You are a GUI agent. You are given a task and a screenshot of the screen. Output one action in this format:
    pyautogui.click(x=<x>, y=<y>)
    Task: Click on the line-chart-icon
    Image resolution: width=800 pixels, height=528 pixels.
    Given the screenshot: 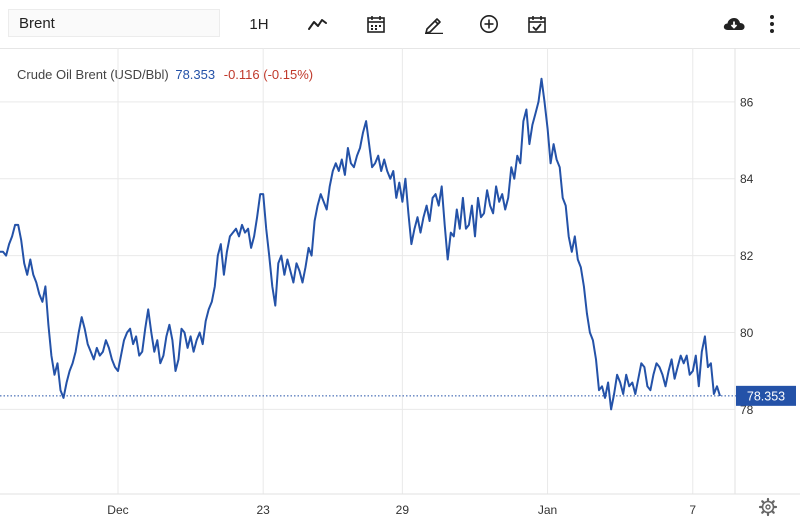 What is the action you would take?
    pyautogui.click(x=317, y=24)
    